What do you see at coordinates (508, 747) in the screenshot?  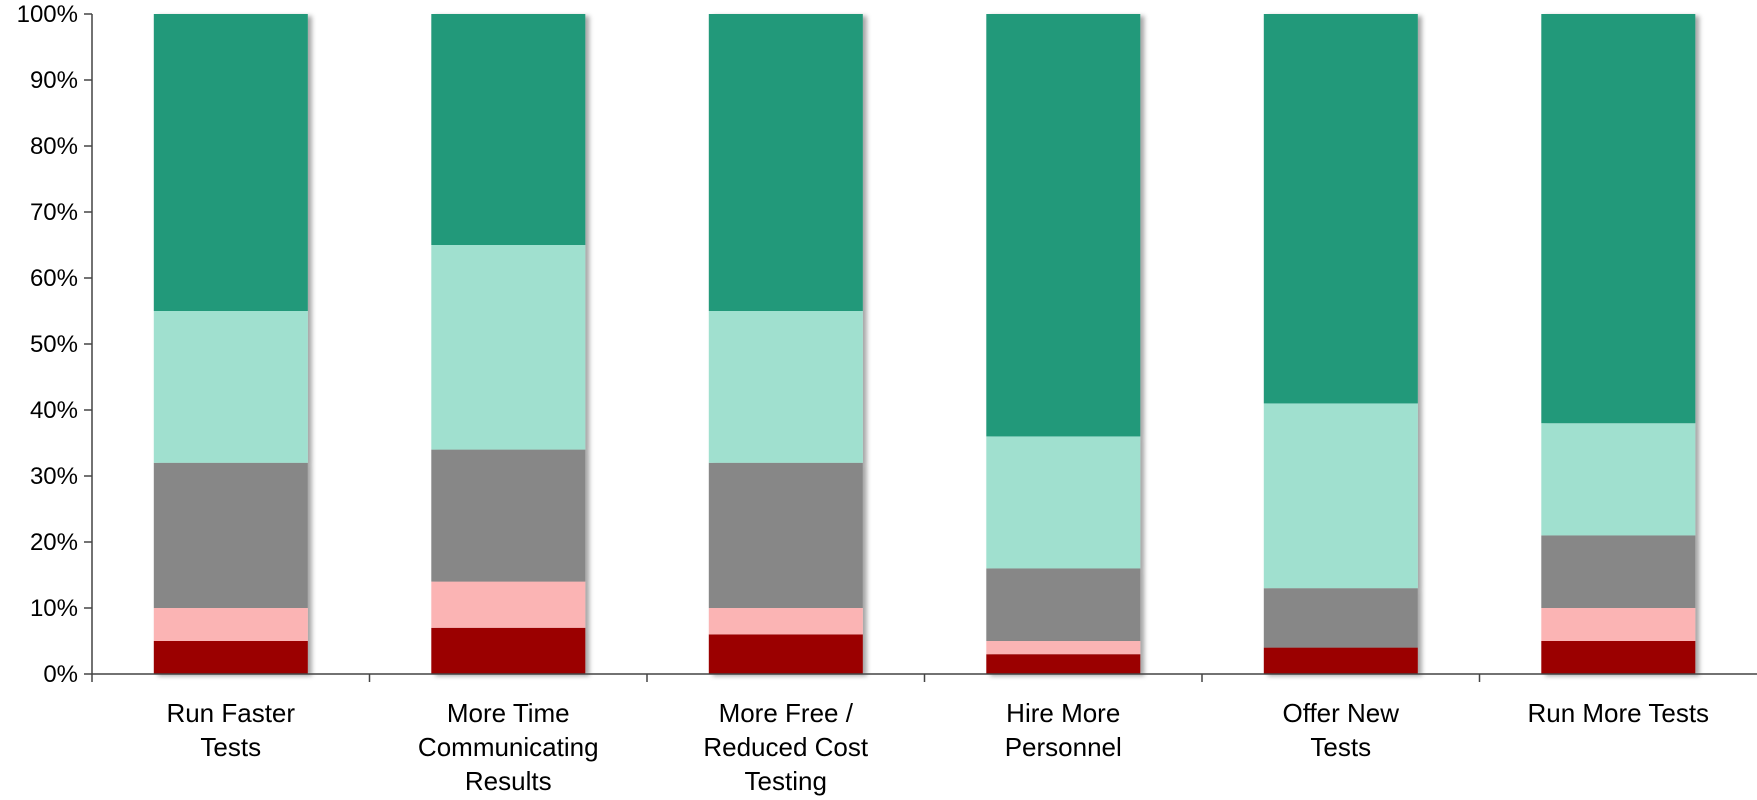 I see `x-category-label: More Time Communicating Results` at bounding box center [508, 747].